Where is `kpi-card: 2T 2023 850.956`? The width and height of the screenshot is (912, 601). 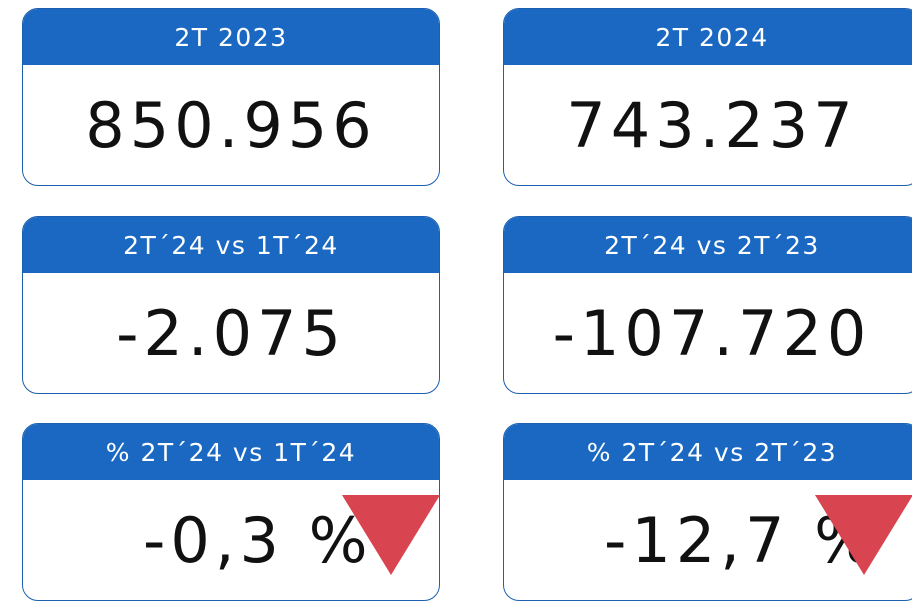 kpi-card: 2T 2023 850.956 is located at coordinates (231, 97).